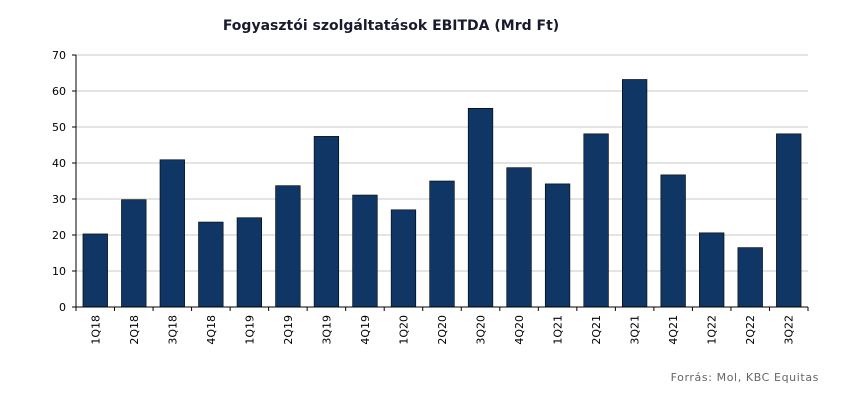  I want to click on x-tick-label: 2Q20, so click(442, 330).